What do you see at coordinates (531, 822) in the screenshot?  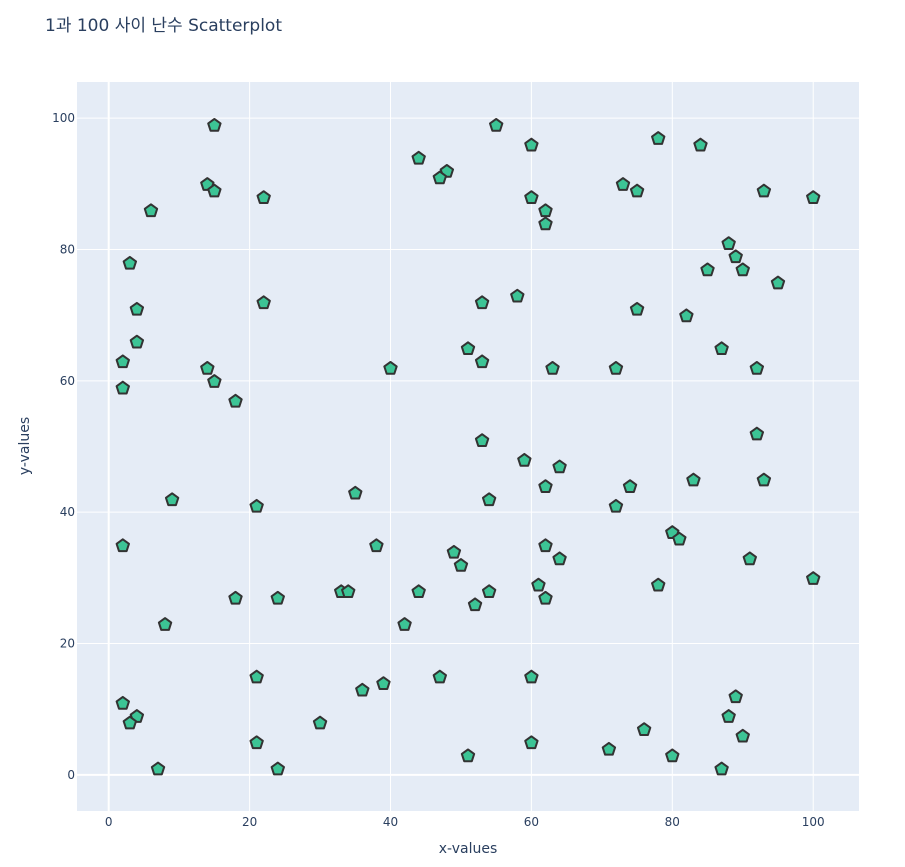 I see `x-tick-label: 60` at bounding box center [531, 822].